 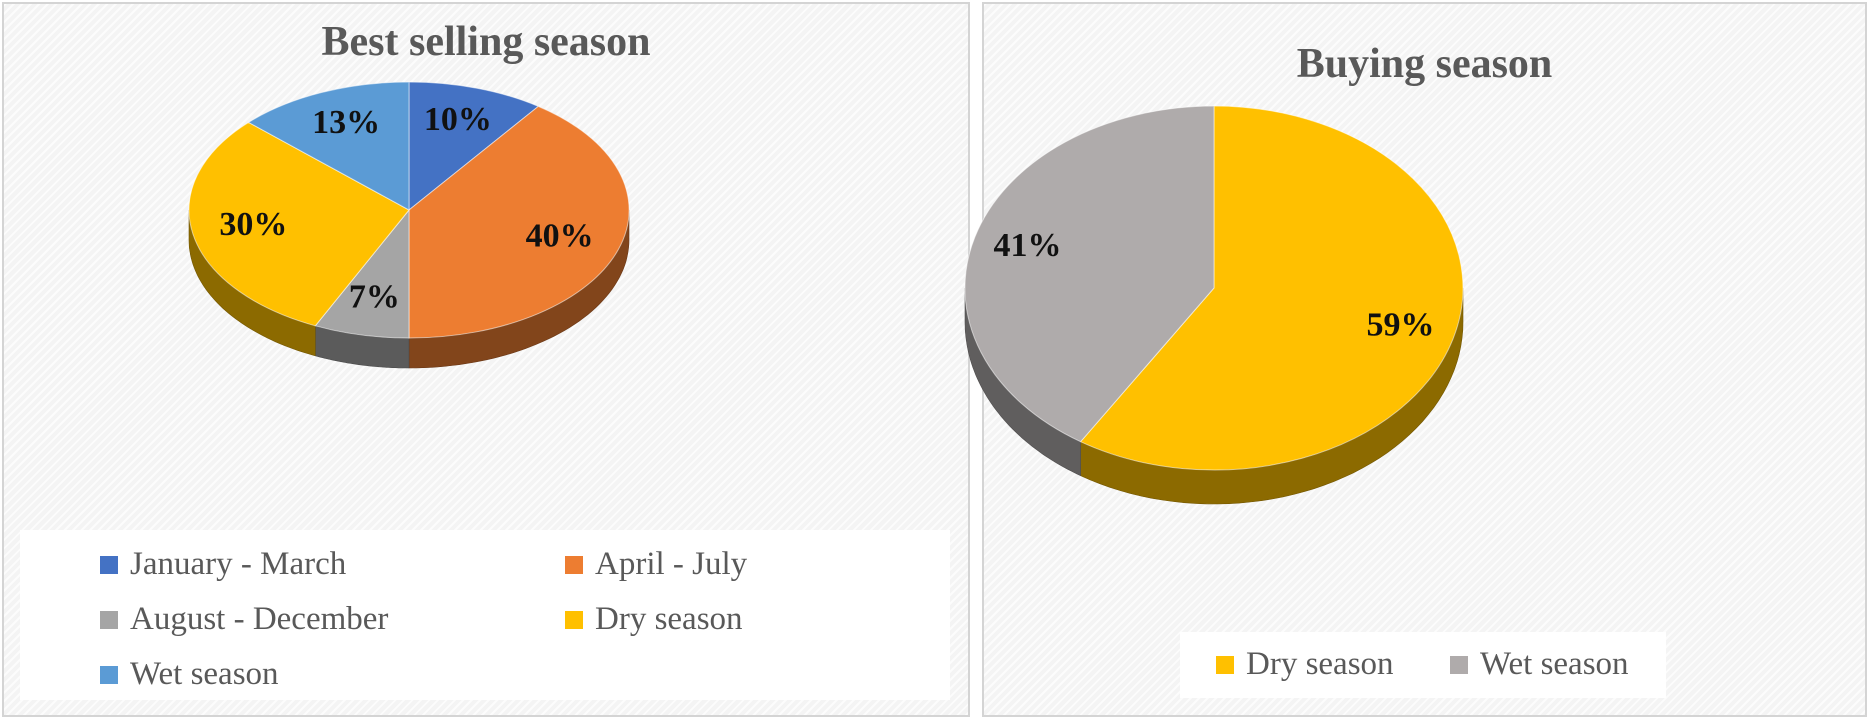 I want to click on legend-item: August - December, so click(x=244, y=619).